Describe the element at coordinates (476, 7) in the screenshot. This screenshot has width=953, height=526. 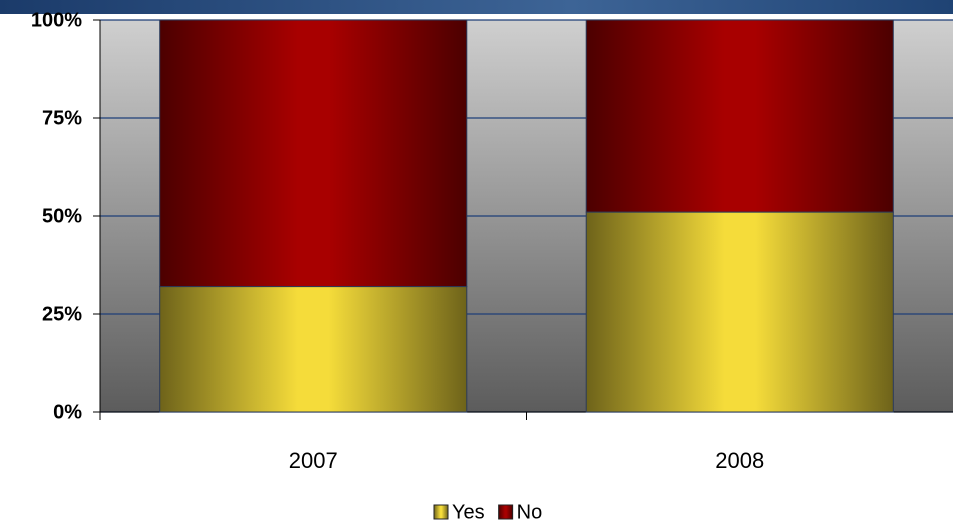
I see `banner` at that location.